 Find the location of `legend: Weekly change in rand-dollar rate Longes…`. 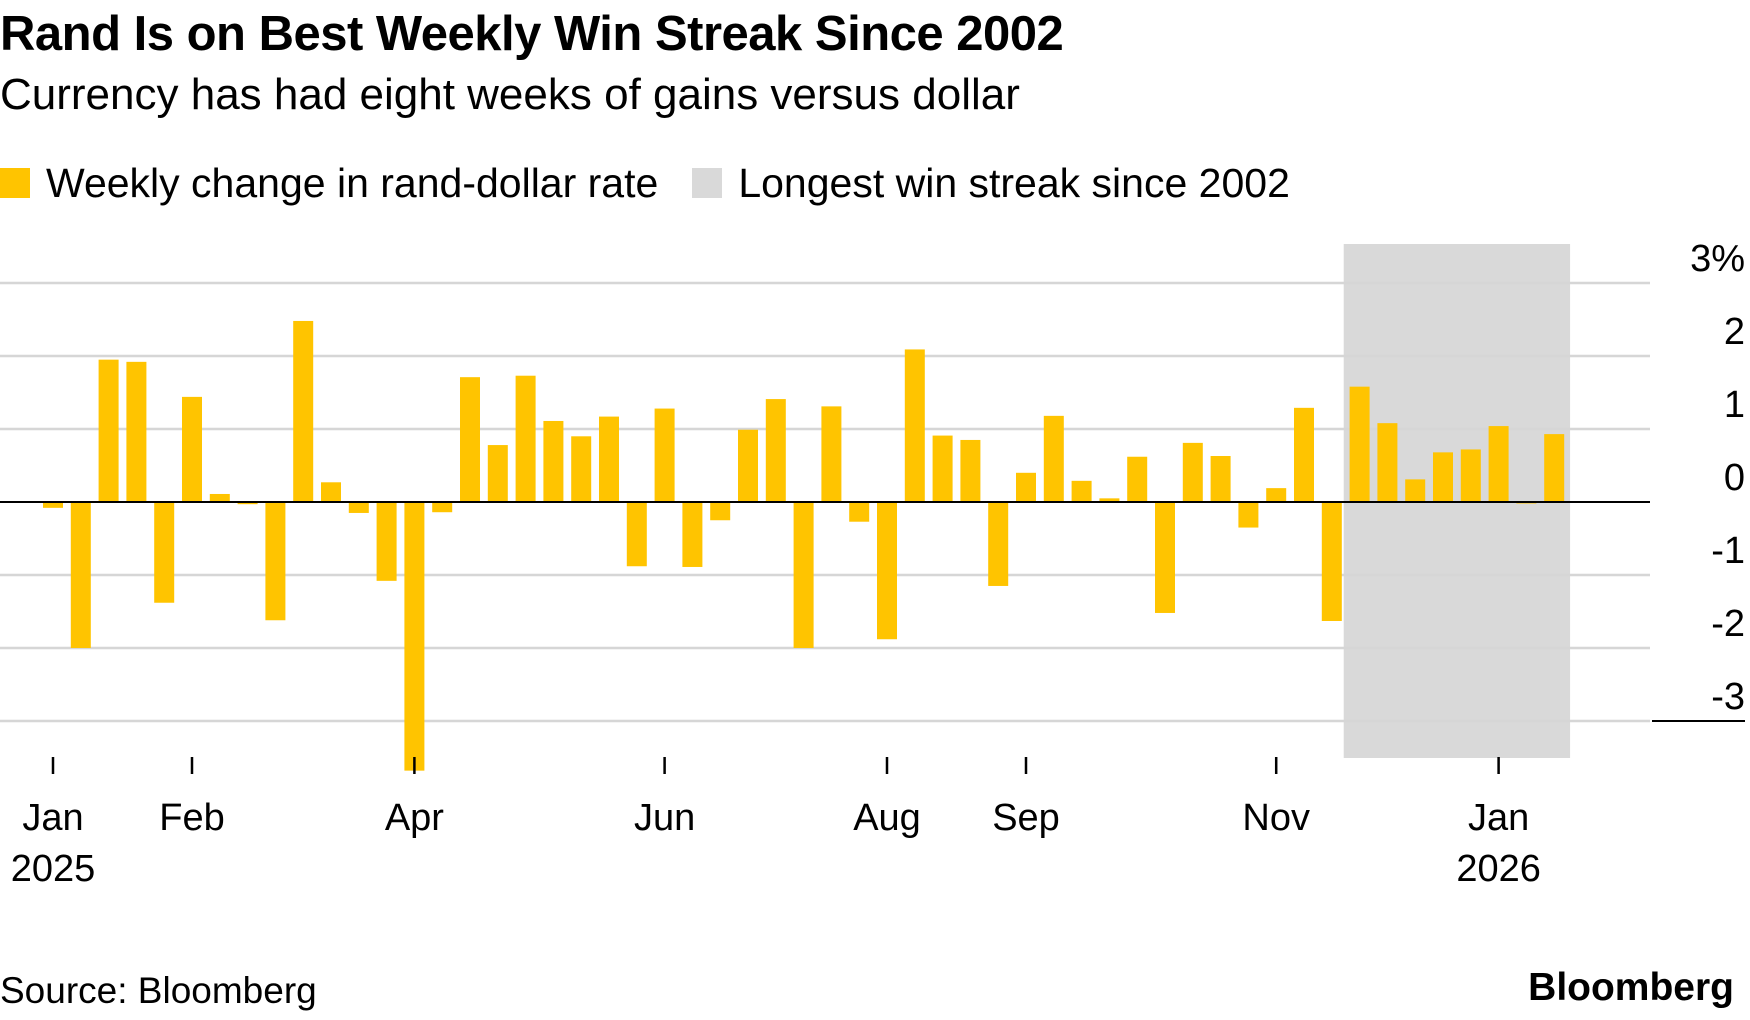

legend: Weekly change in rand-dollar rate Longes… is located at coordinates (662, 183).